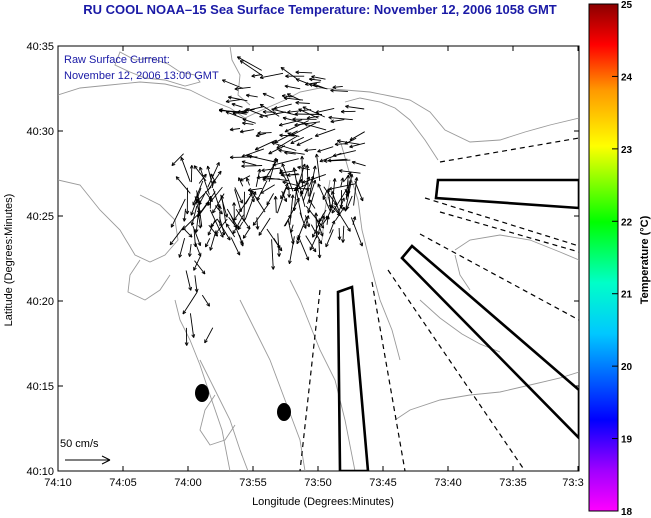 This screenshot has height=518, width=651. Describe the element at coordinates (253, 483) in the screenshot. I see `x-tick-label: 73:55` at that location.